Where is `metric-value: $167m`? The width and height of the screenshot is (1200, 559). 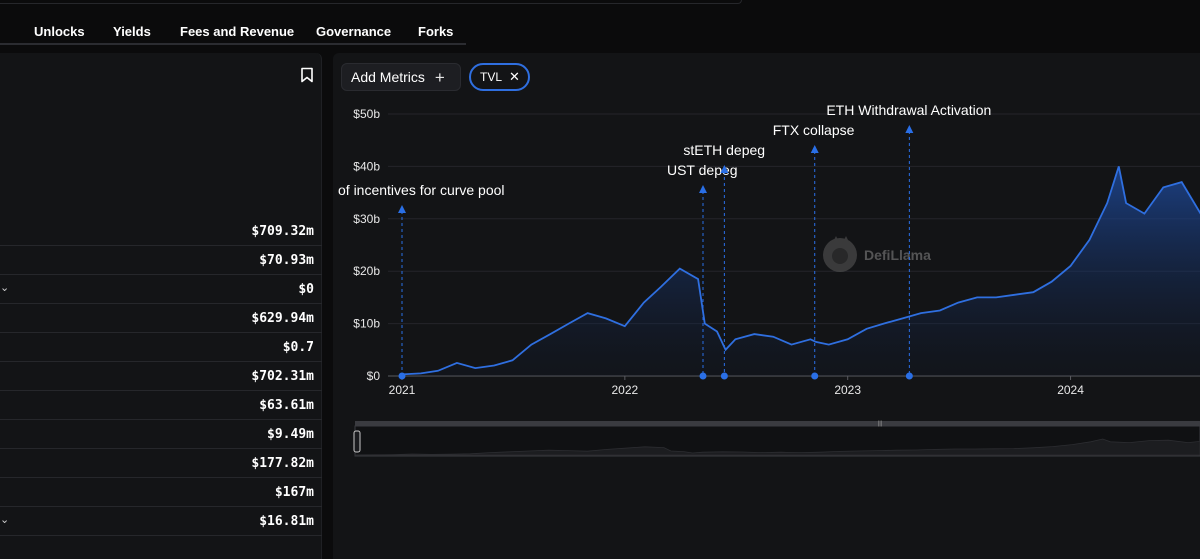
metric-value: $167m is located at coordinates (294, 492).